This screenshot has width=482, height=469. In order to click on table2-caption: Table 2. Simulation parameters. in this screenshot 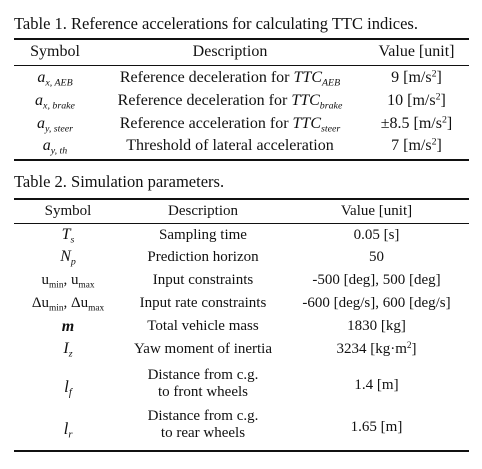, I will do `click(119, 181)`.